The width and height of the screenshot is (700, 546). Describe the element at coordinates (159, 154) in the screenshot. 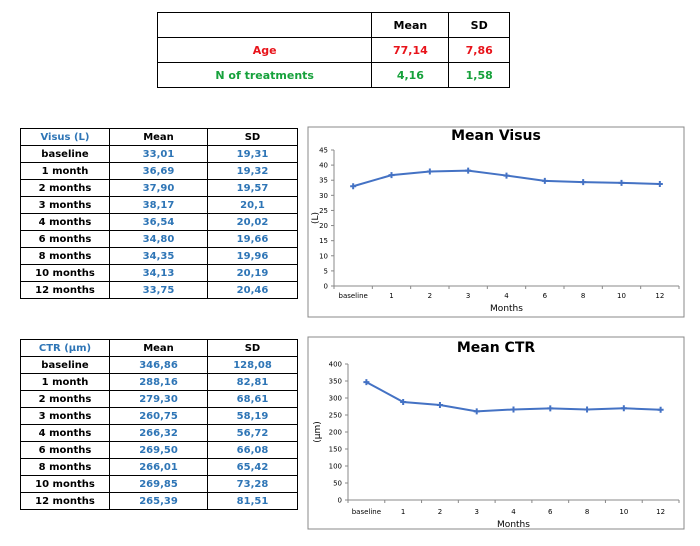

I see `visus-row: baseline 33,01 19,31` at that location.